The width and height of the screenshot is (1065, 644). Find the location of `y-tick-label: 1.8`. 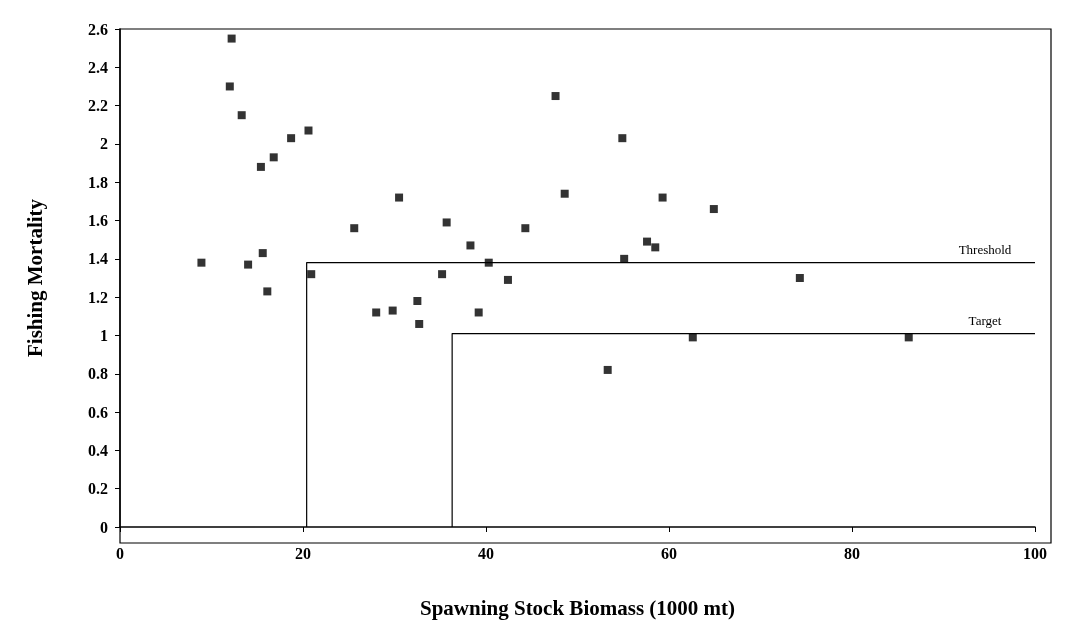

y-tick-label: 1.8 is located at coordinates (98, 182).